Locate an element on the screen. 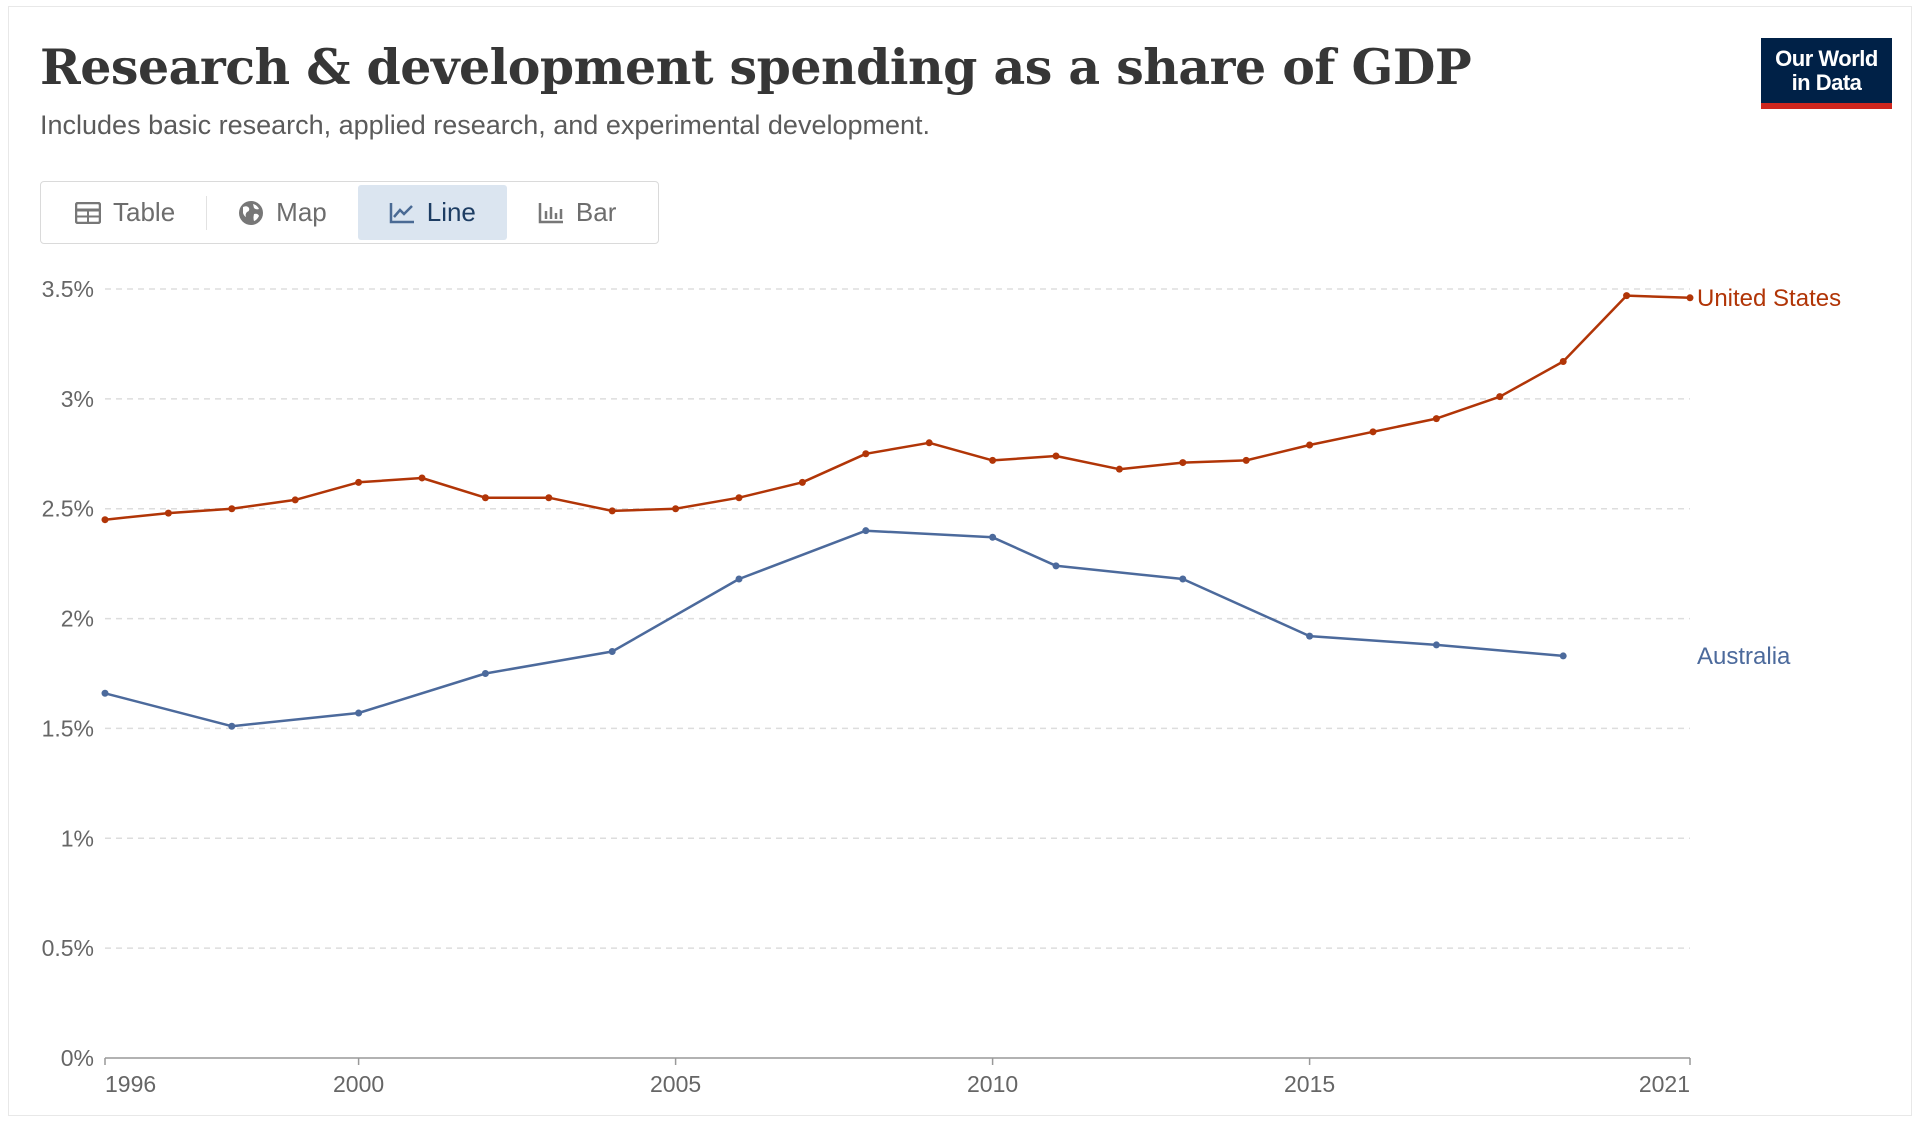 The image size is (1918, 1122). x-tick-label: 2015 is located at coordinates (1309, 1084).